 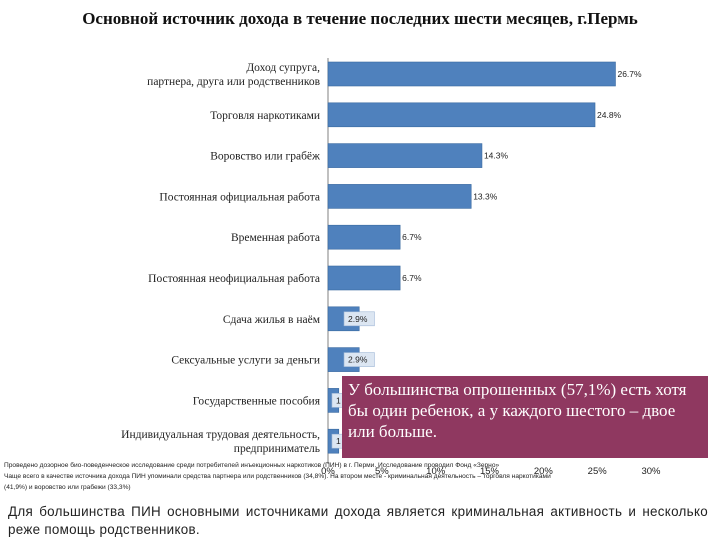 I want to click on value-label: 14.3%, so click(x=496, y=156).